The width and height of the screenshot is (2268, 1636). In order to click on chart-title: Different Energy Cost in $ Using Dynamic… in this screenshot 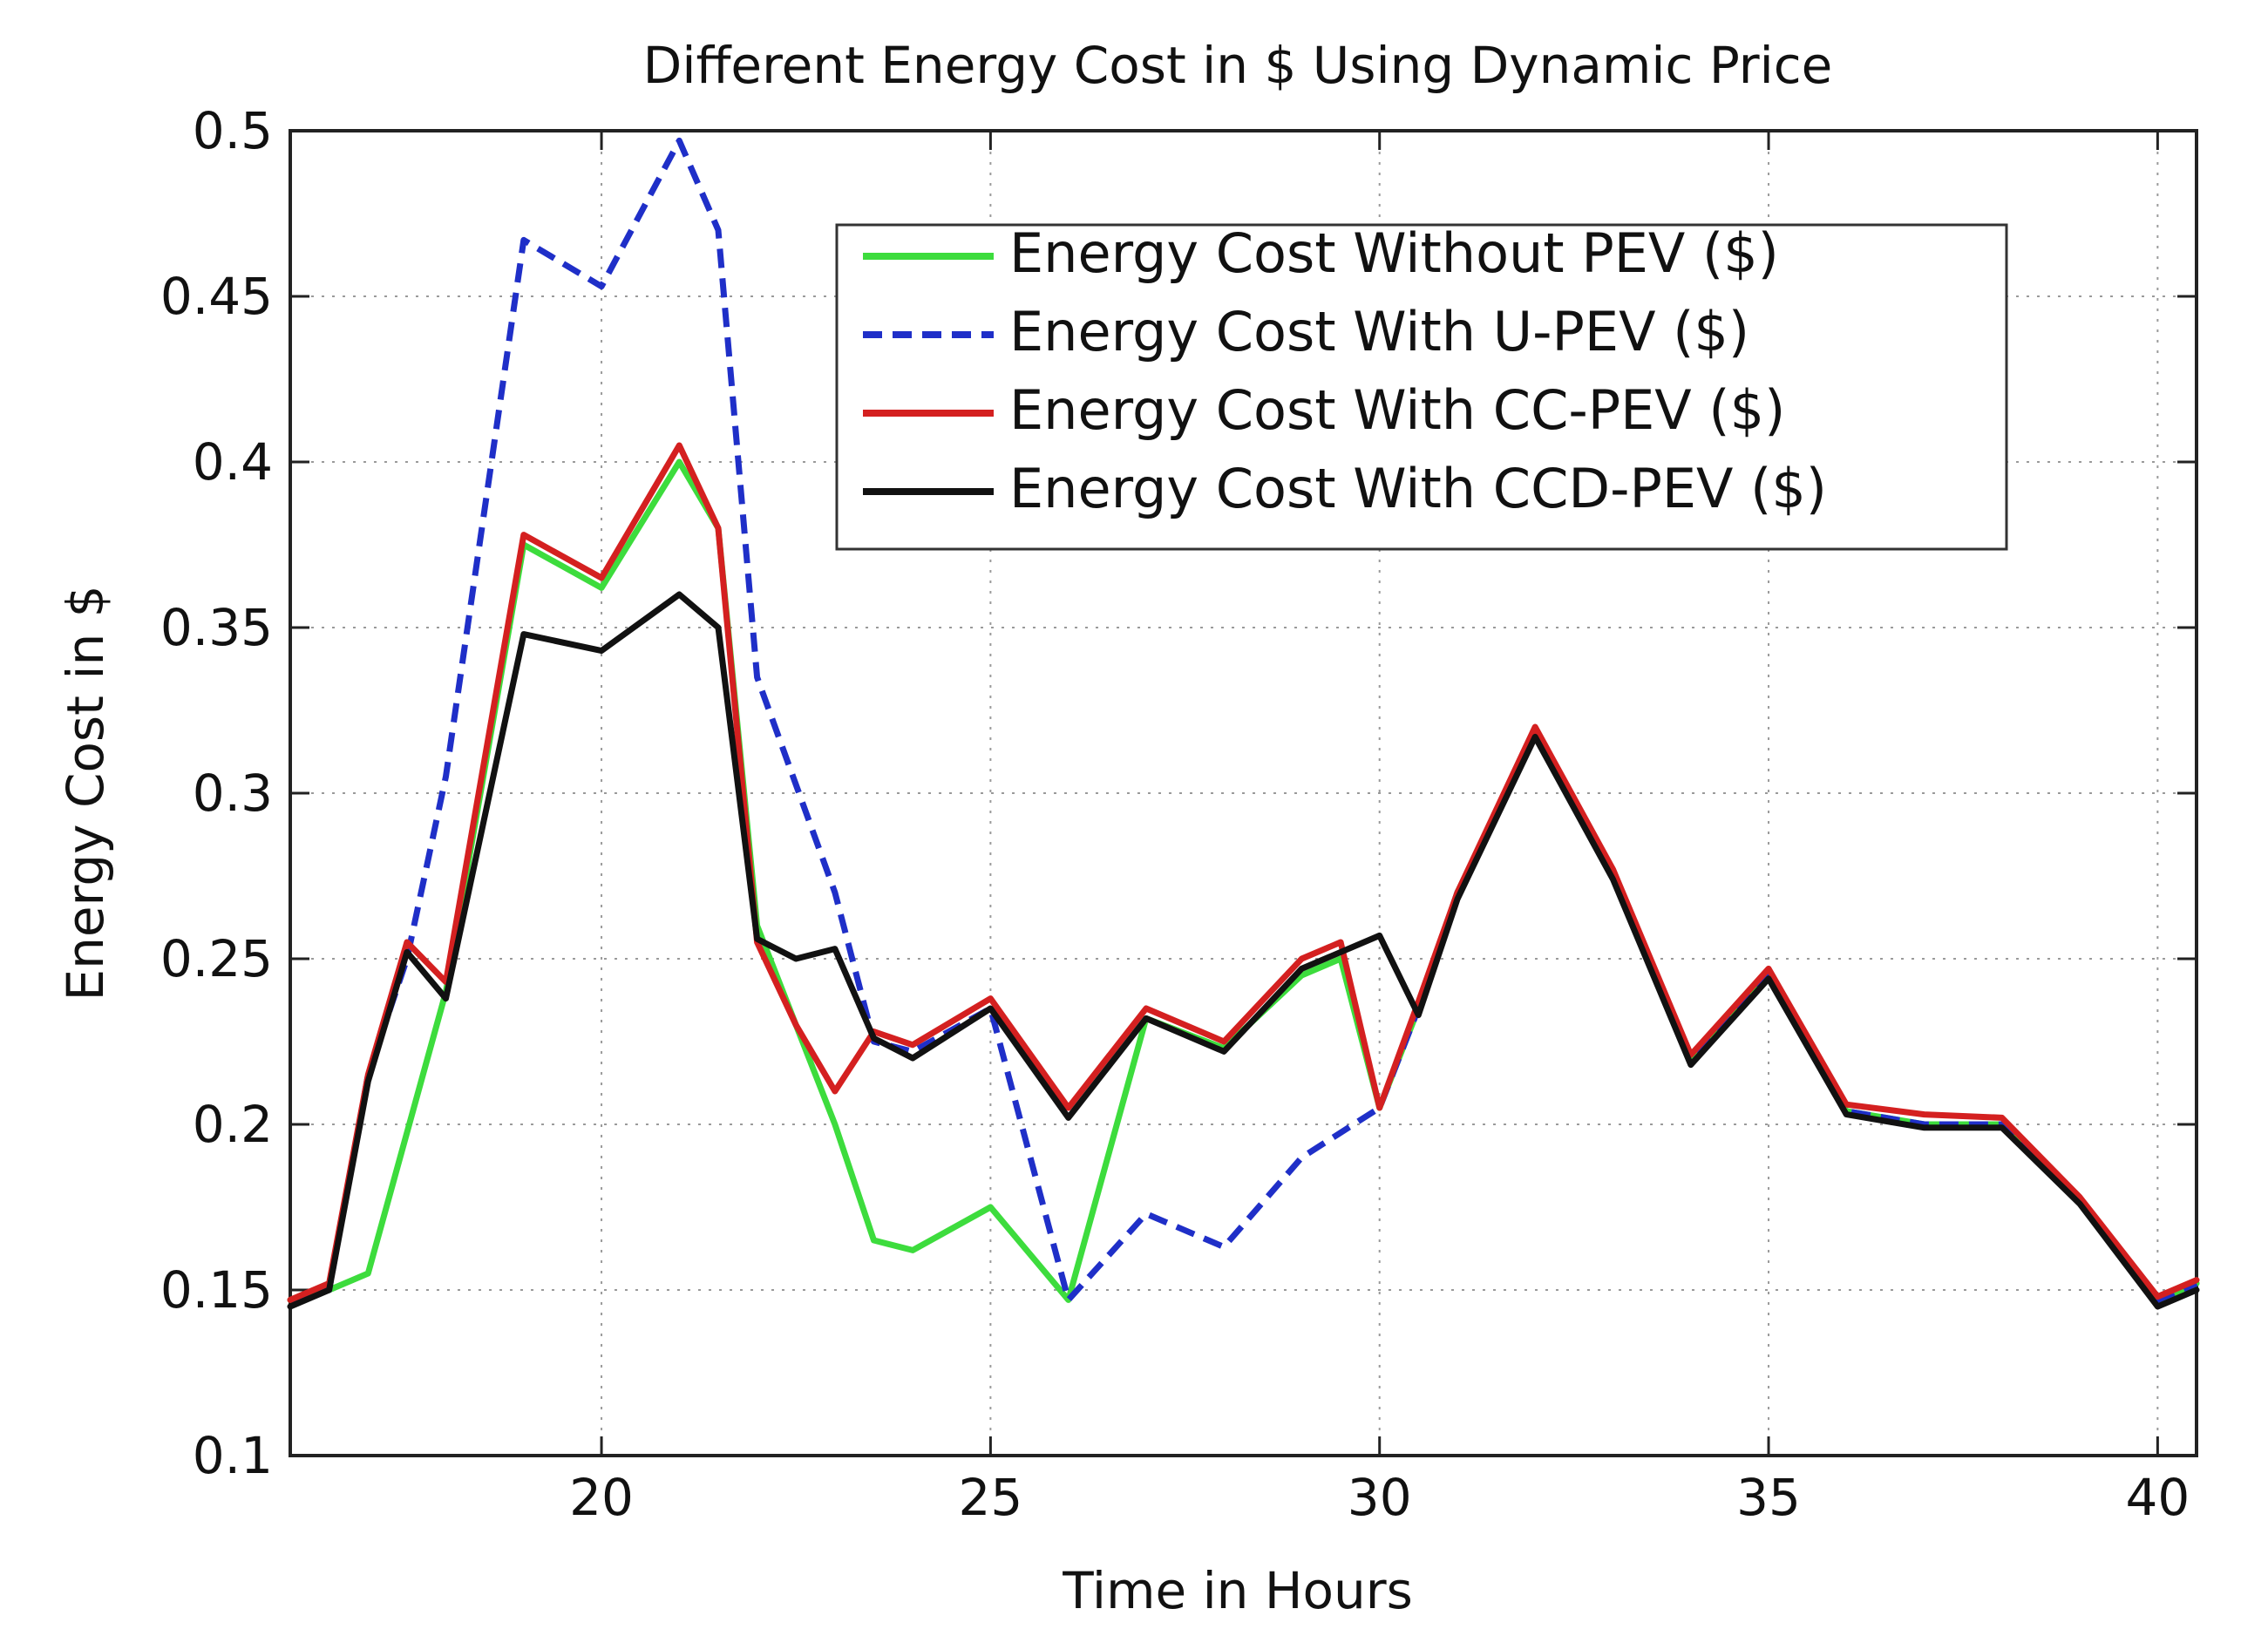, I will do `click(1238, 65)`.